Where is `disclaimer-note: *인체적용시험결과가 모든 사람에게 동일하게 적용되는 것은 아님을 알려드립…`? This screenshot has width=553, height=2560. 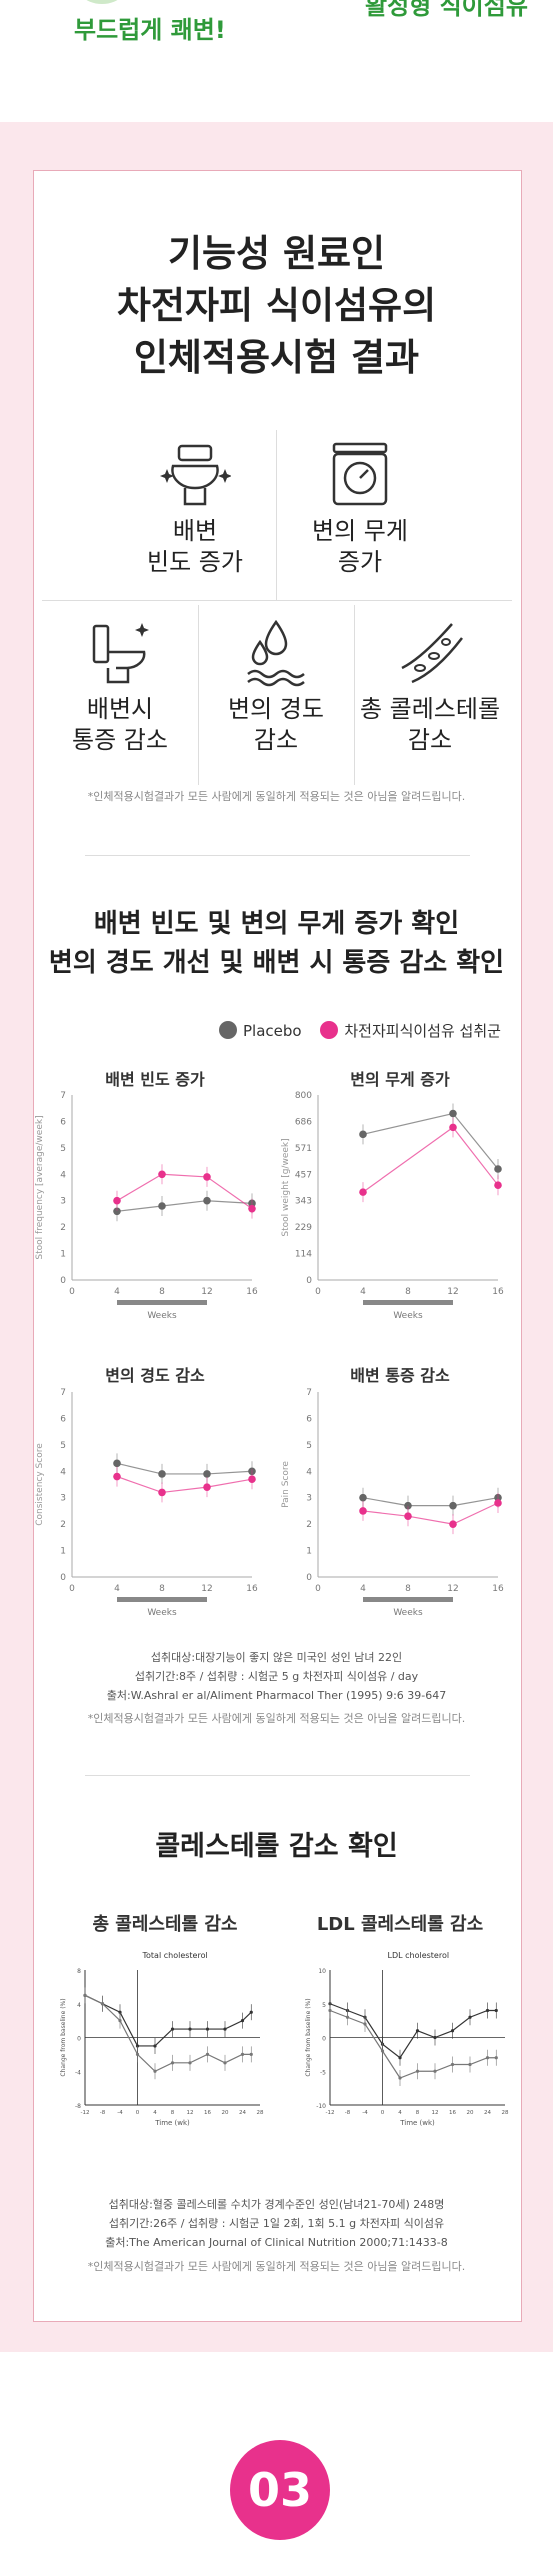 disclaimer-note: *인체적용시험결과가 모든 사람에게 동일하게 적용되는 것은 아님을 알려드립… is located at coordinates (276, 1718).